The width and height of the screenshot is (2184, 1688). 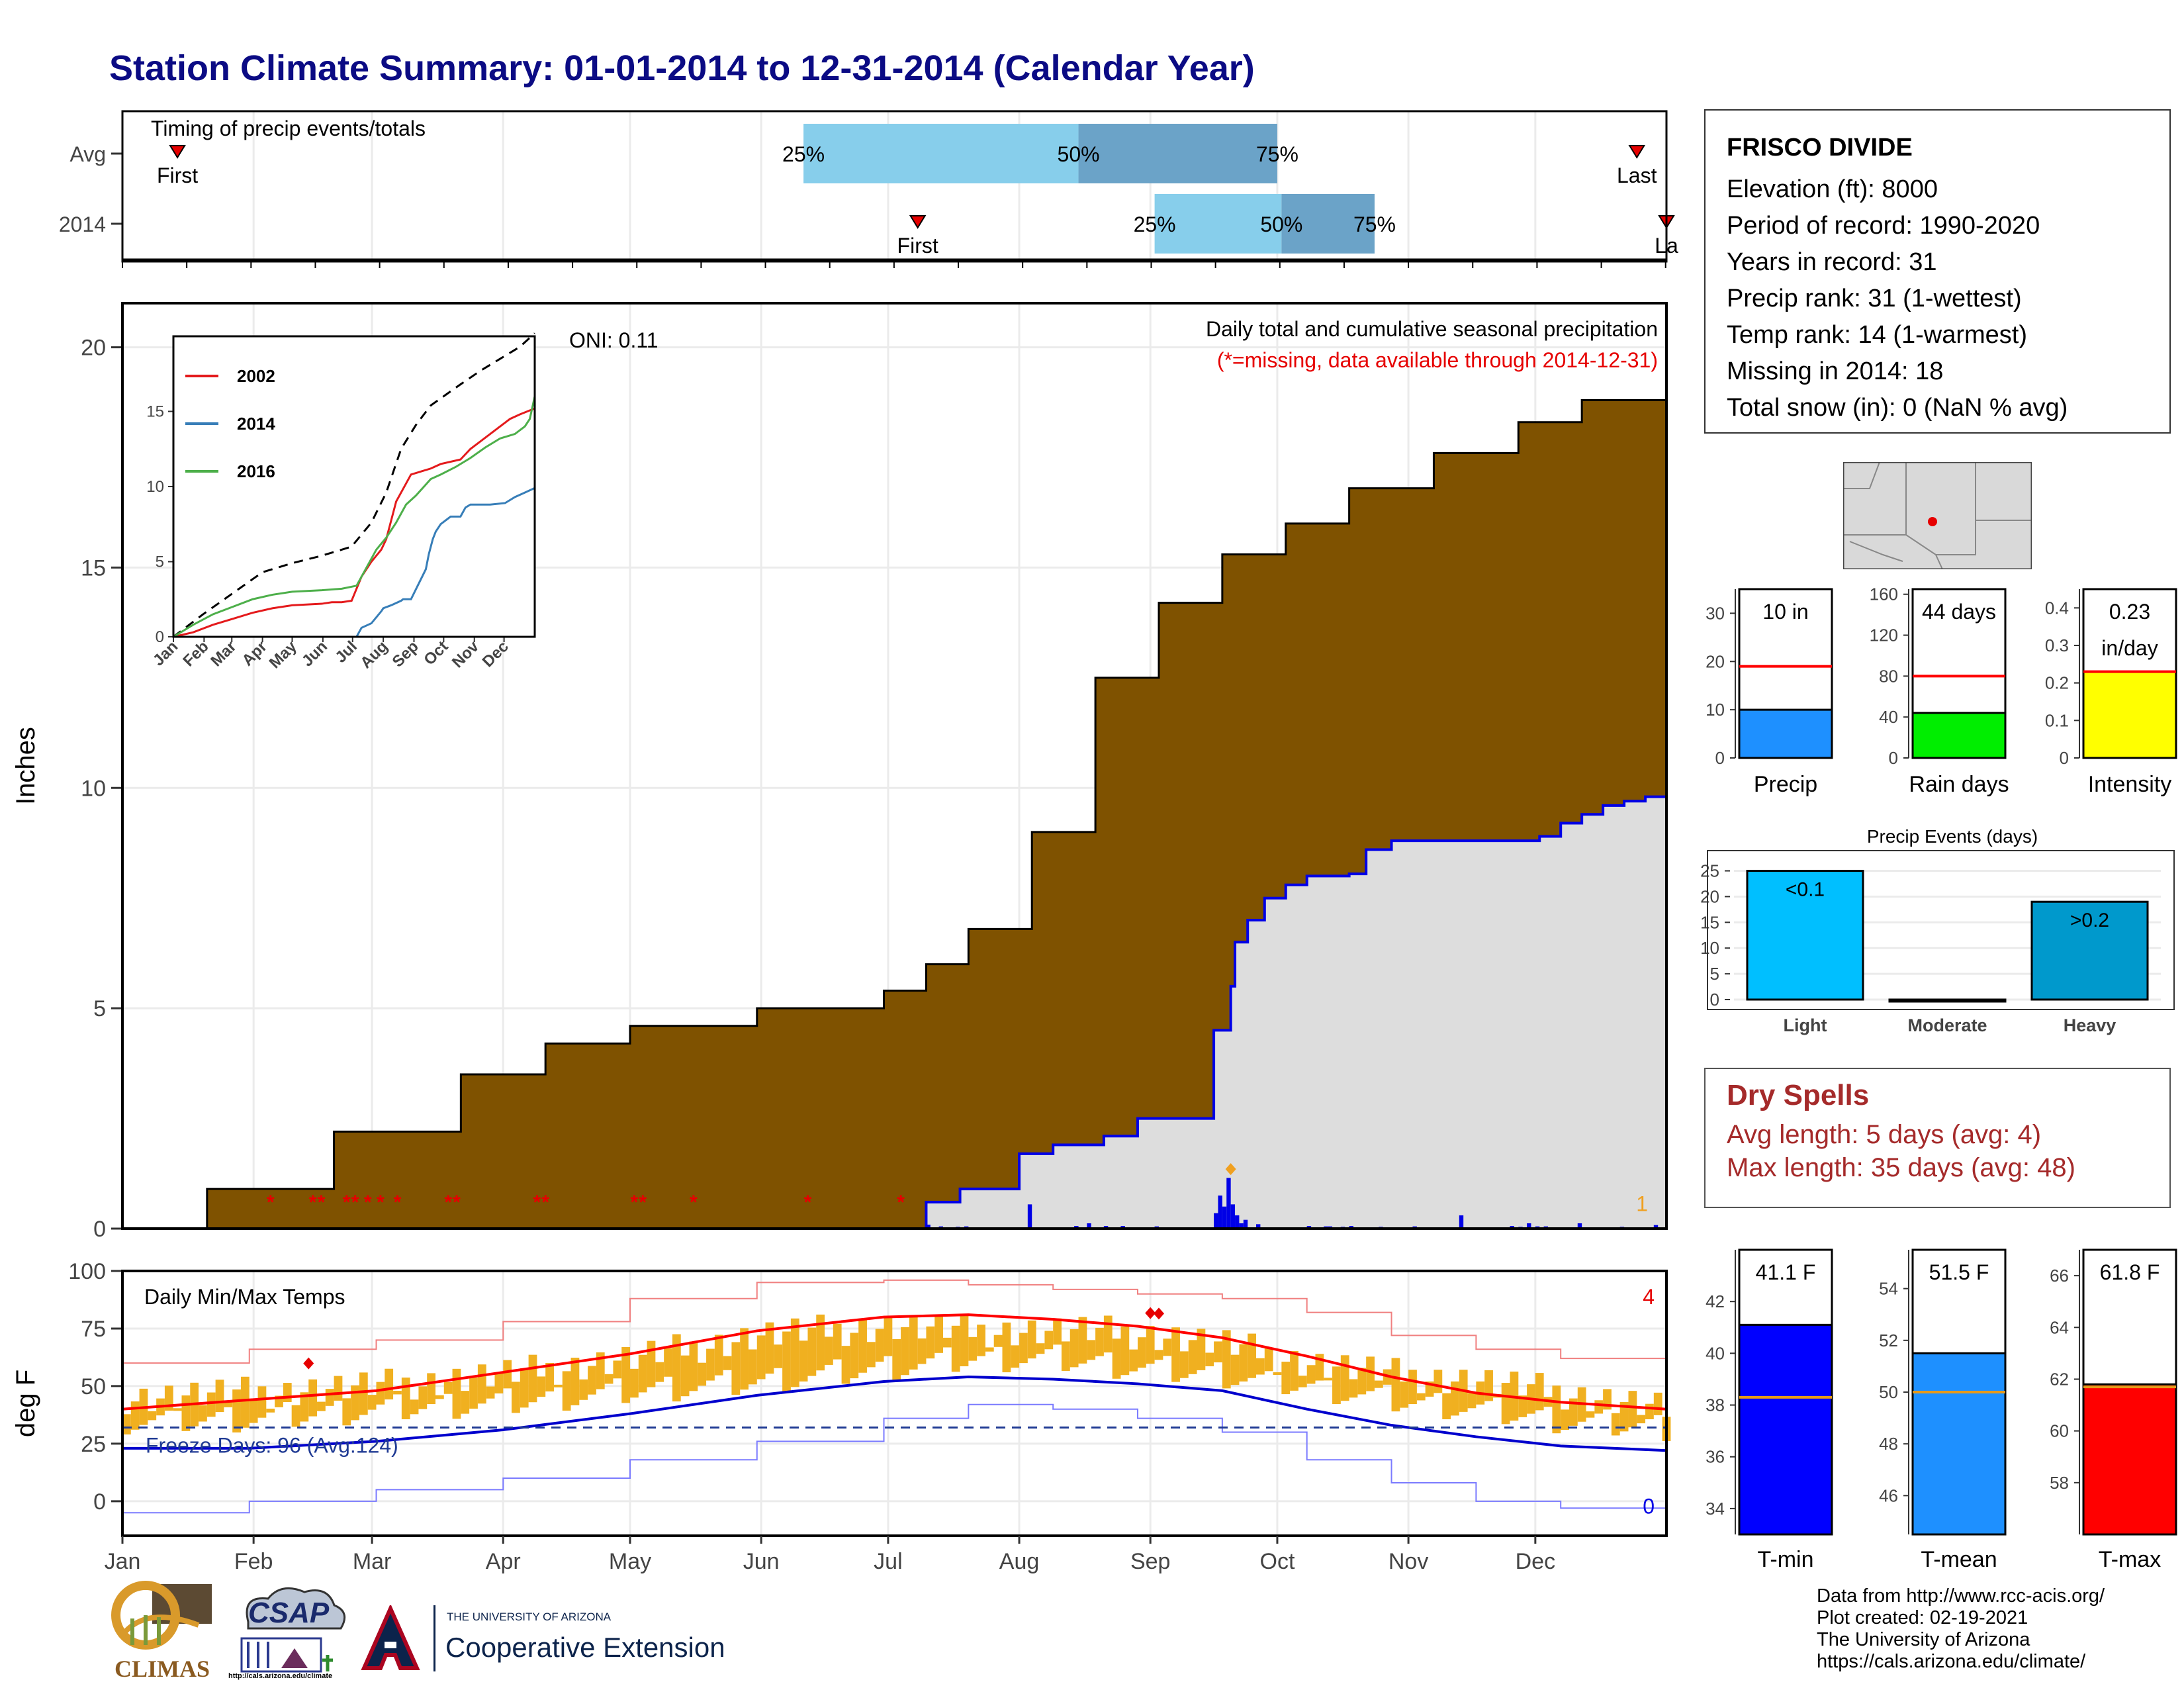 What do you see at coordinates (1709, 922) in the screenshot?
I see `precip-events-y-tick-label: 15` at bounding box center [1709, 922].